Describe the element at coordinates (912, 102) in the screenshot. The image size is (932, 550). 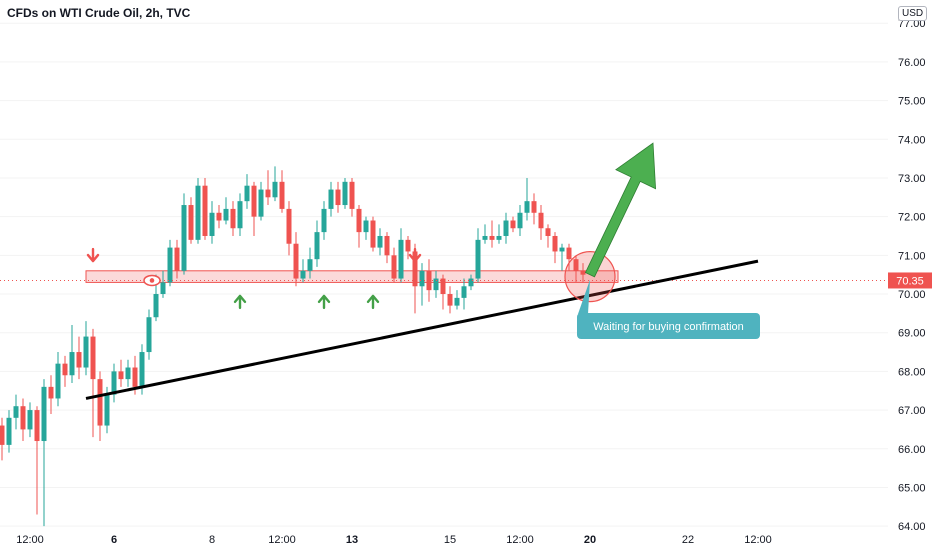
I see `y-tick-label: 75.00` at that location.